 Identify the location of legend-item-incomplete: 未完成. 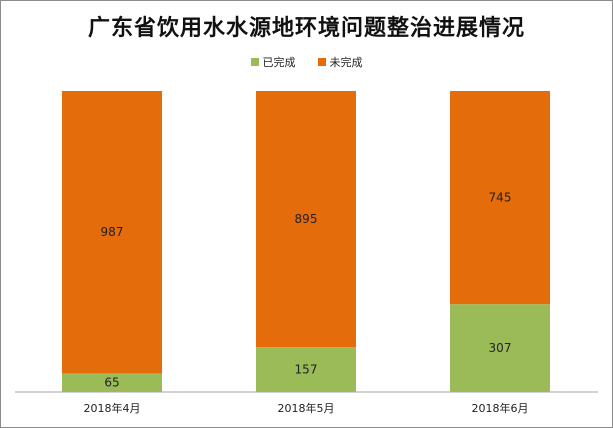
(340, 62).